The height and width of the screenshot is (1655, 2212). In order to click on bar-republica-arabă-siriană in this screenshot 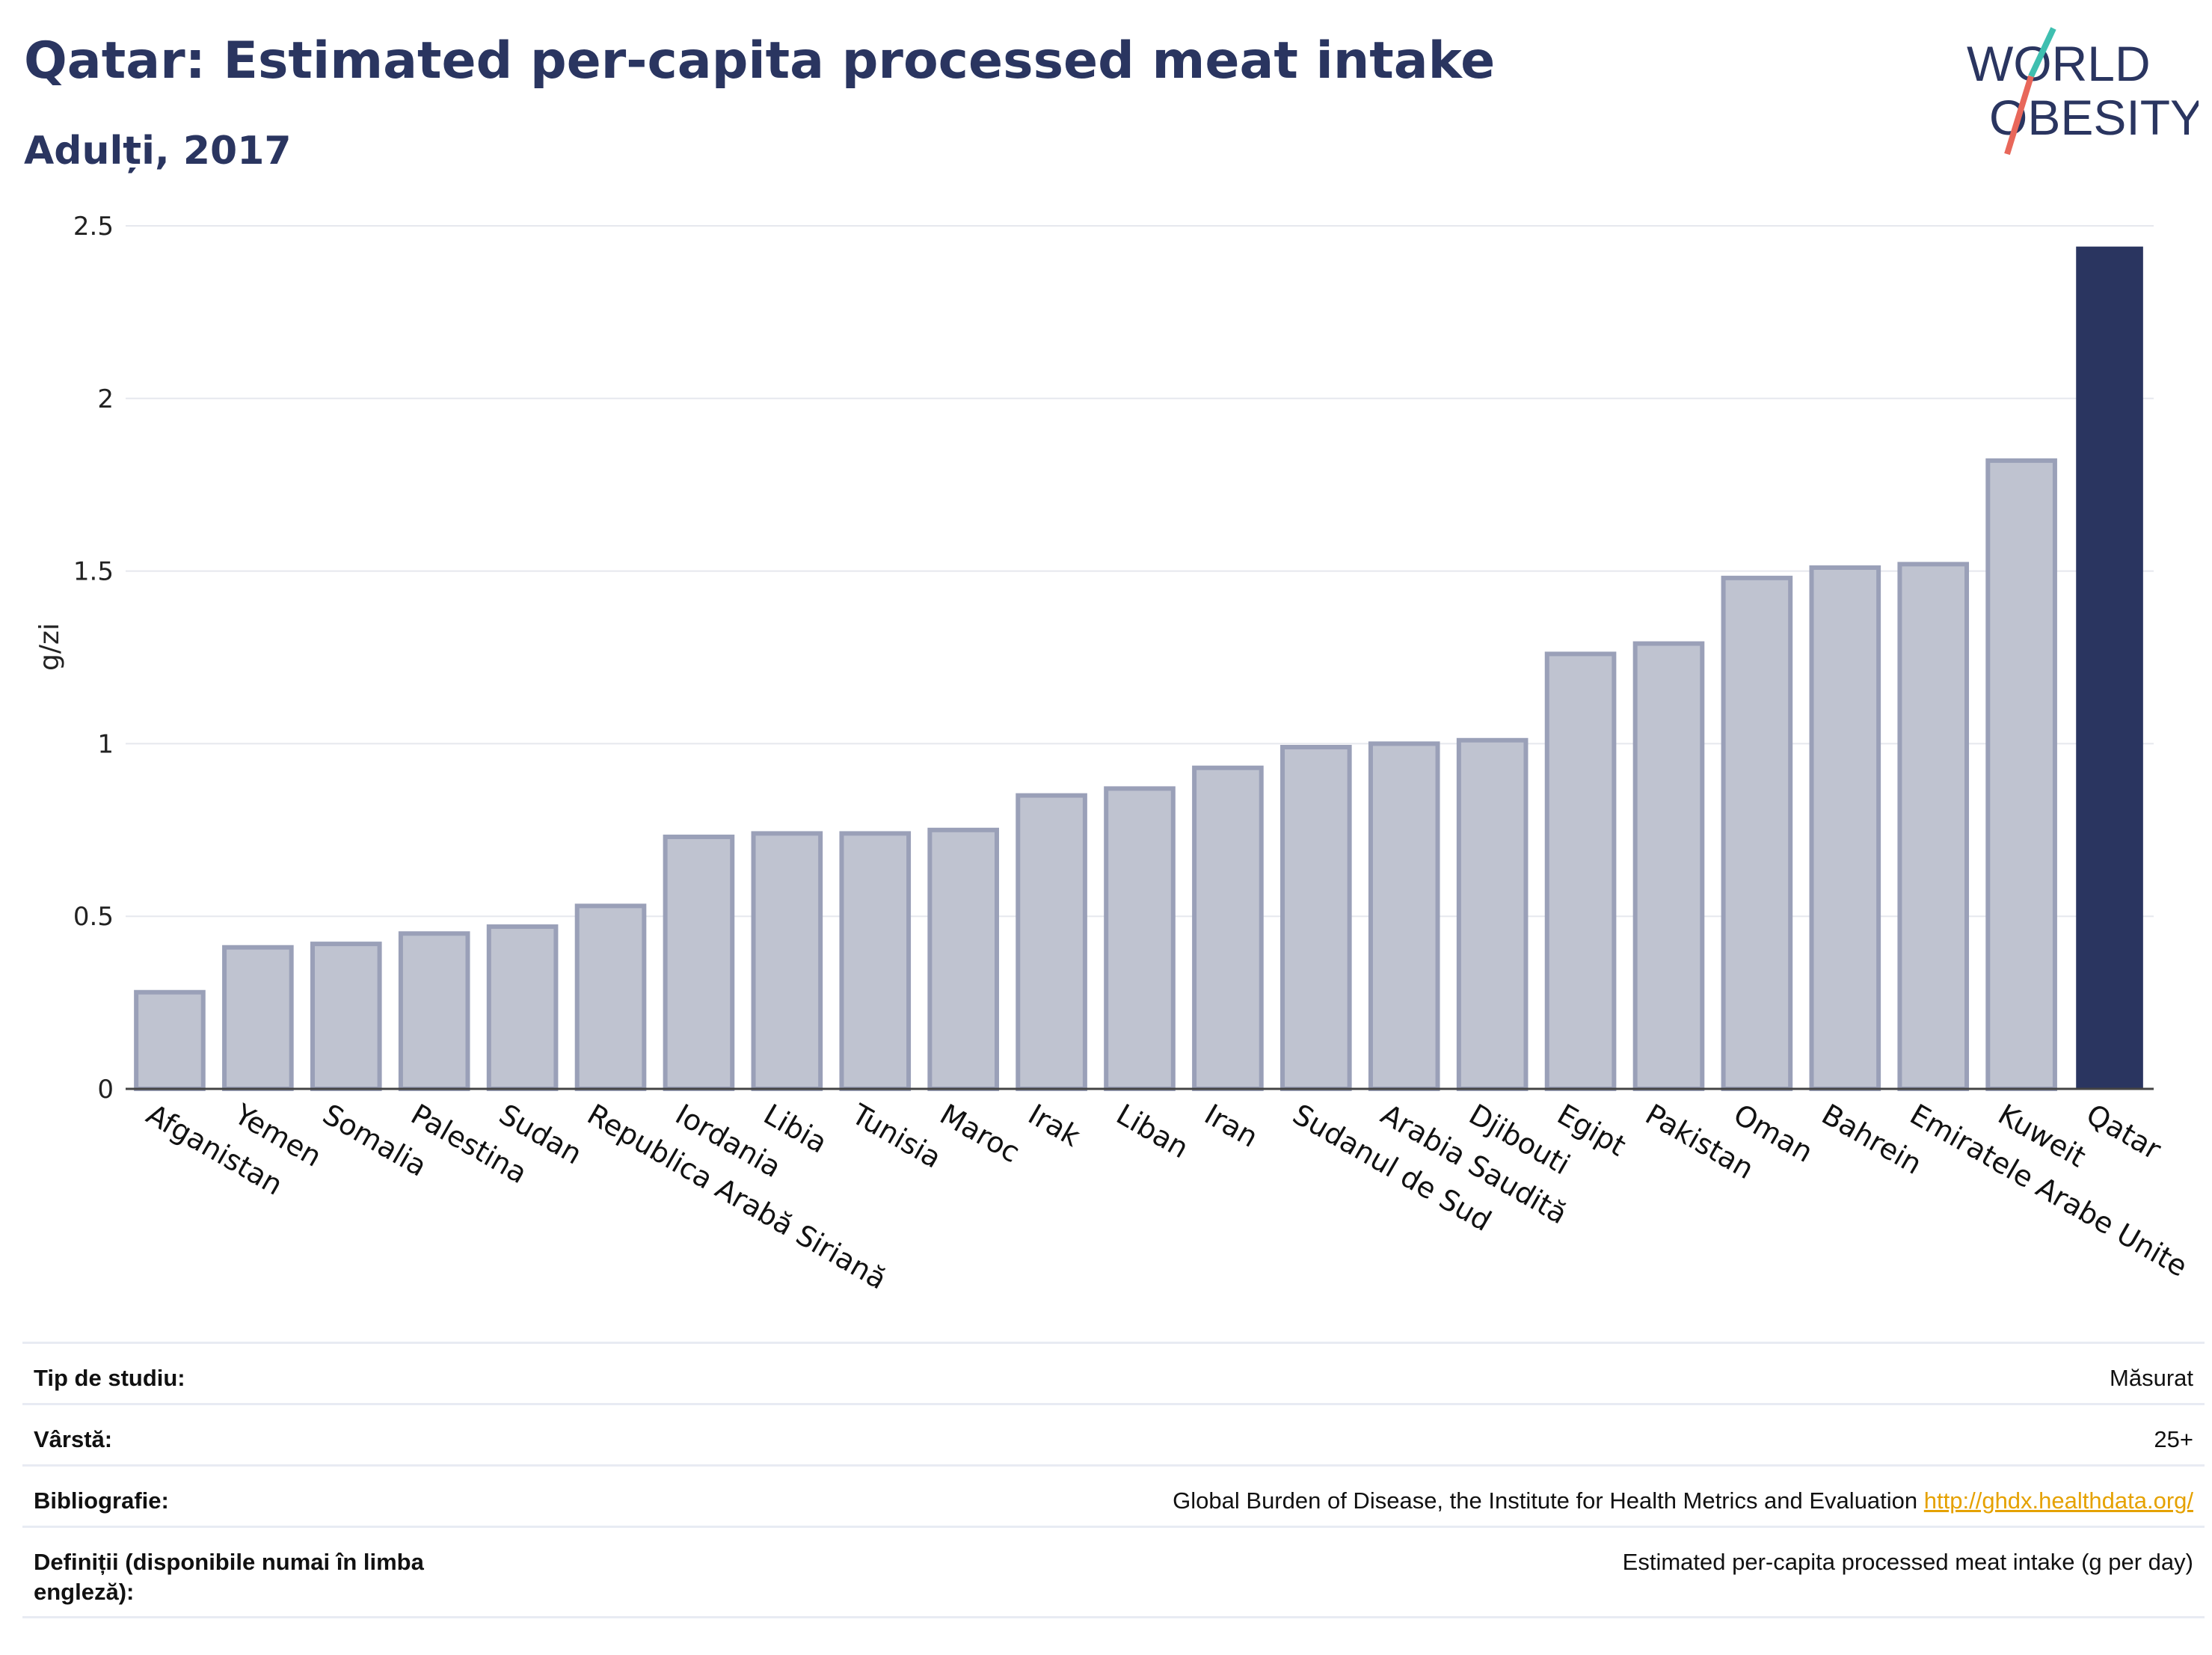, I will do `click(610, 997)`.